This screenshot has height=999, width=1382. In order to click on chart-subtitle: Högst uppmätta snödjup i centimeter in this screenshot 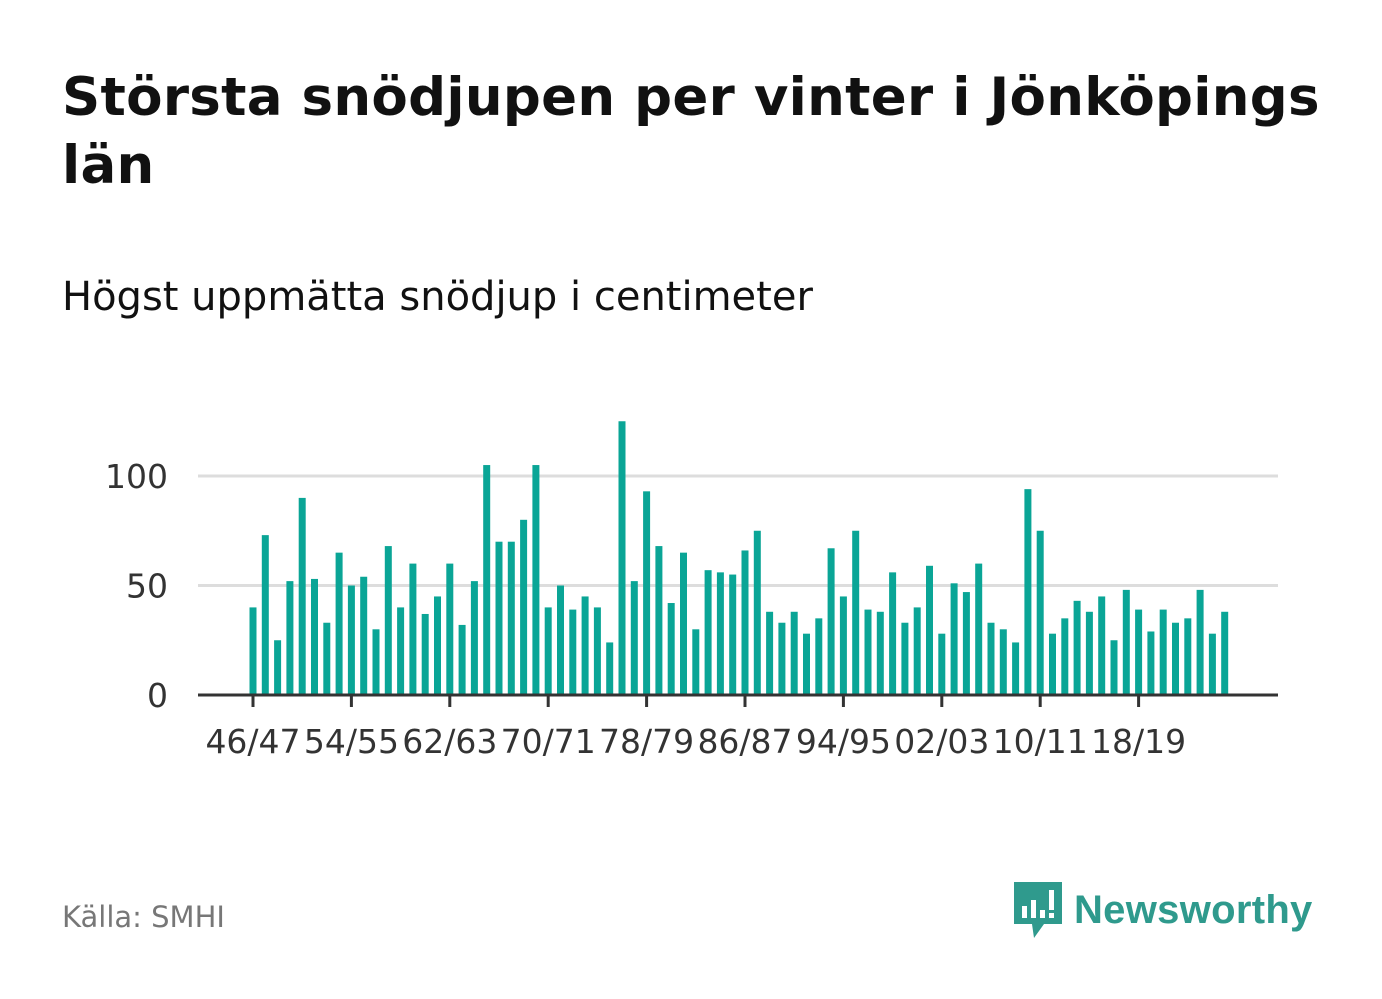, I will do `click(437, 297)`.